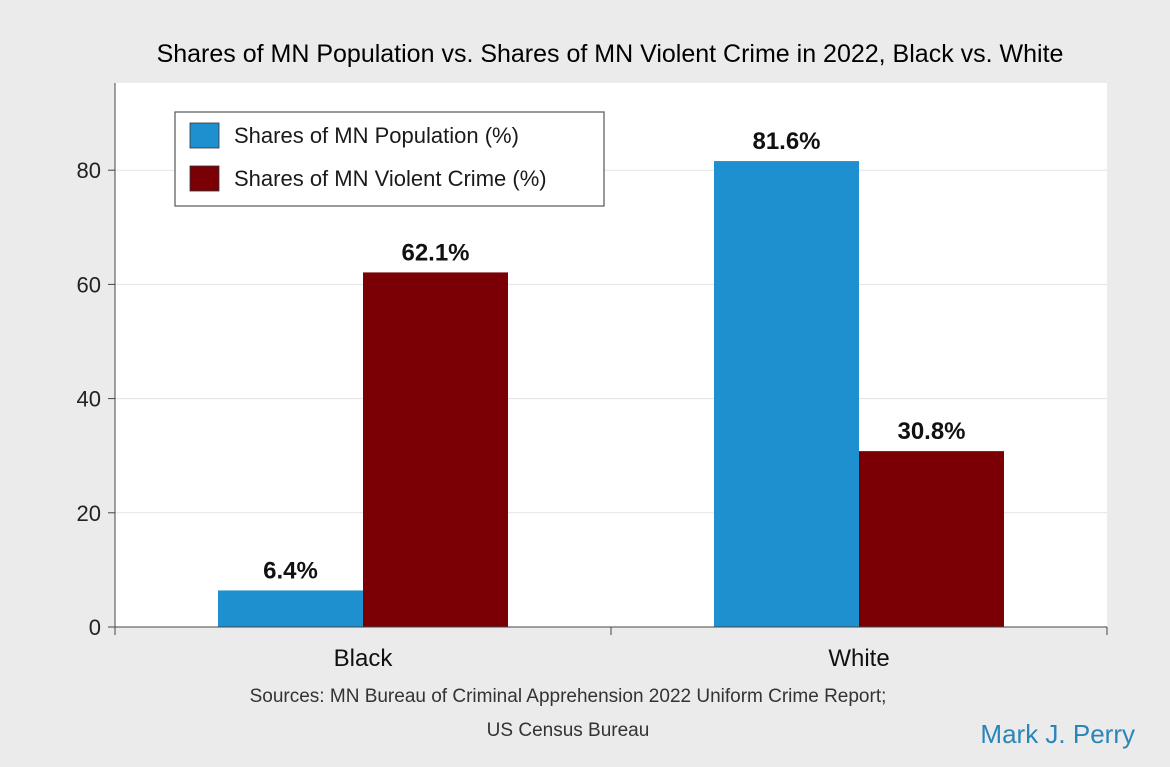 The height and width of the screenshot is (767, 1170). What do you see at coordinates (376, 135) in the screenshot?
I see `legend-label-population: Shares of MN Population (%)` at bounding box center [376, 135].